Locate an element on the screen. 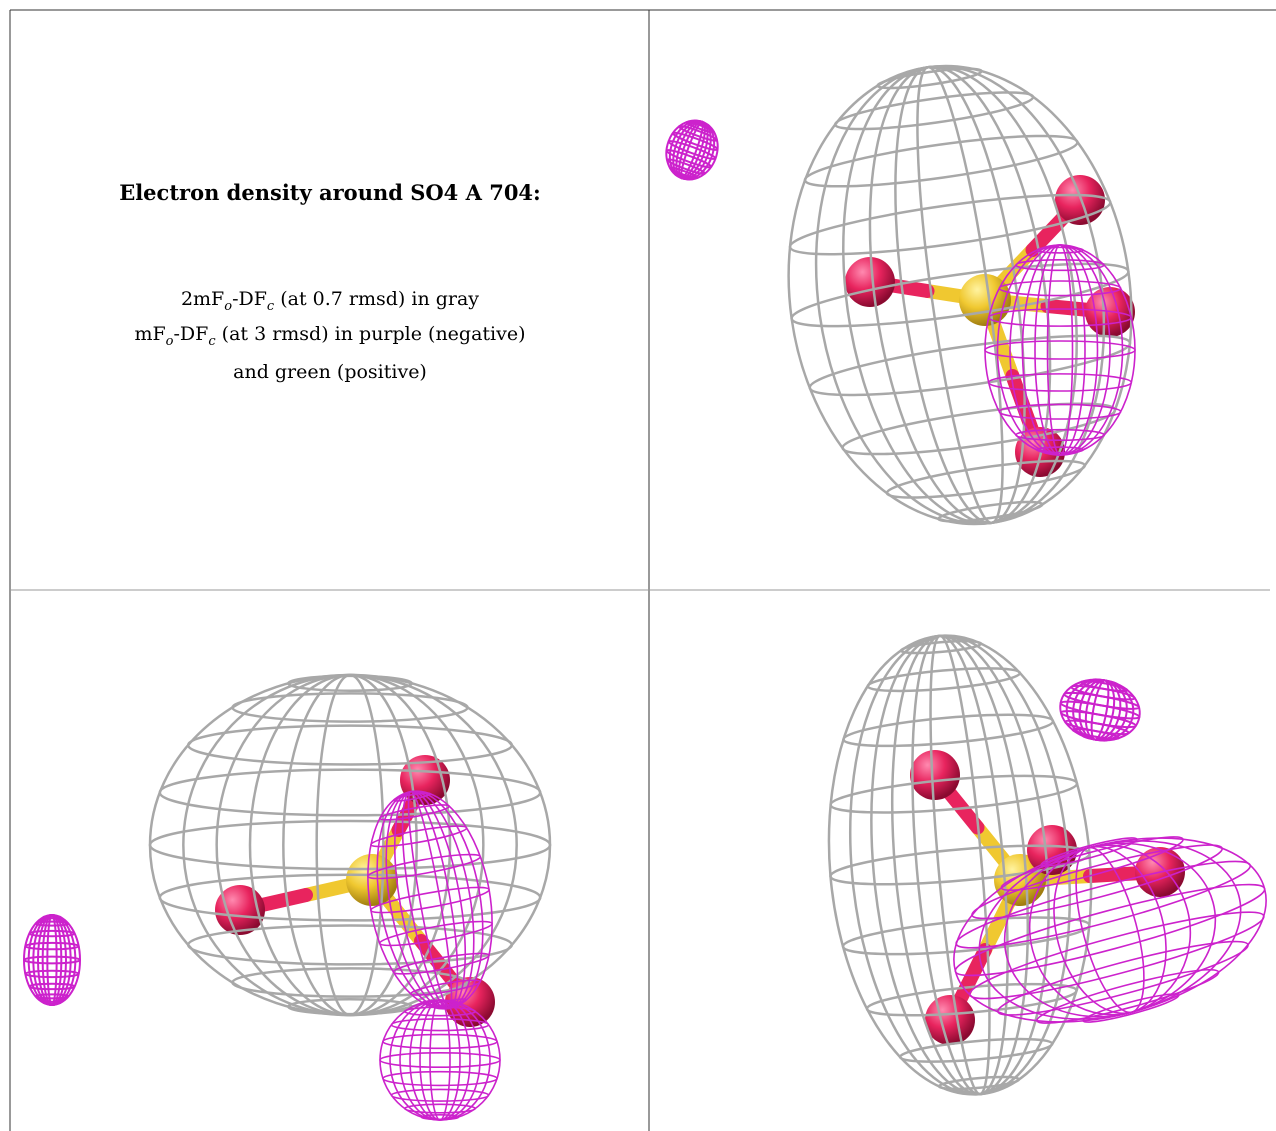 The image size is (1276, 1131). legend-line: and green (positive) is located at coordinates (330, 372).